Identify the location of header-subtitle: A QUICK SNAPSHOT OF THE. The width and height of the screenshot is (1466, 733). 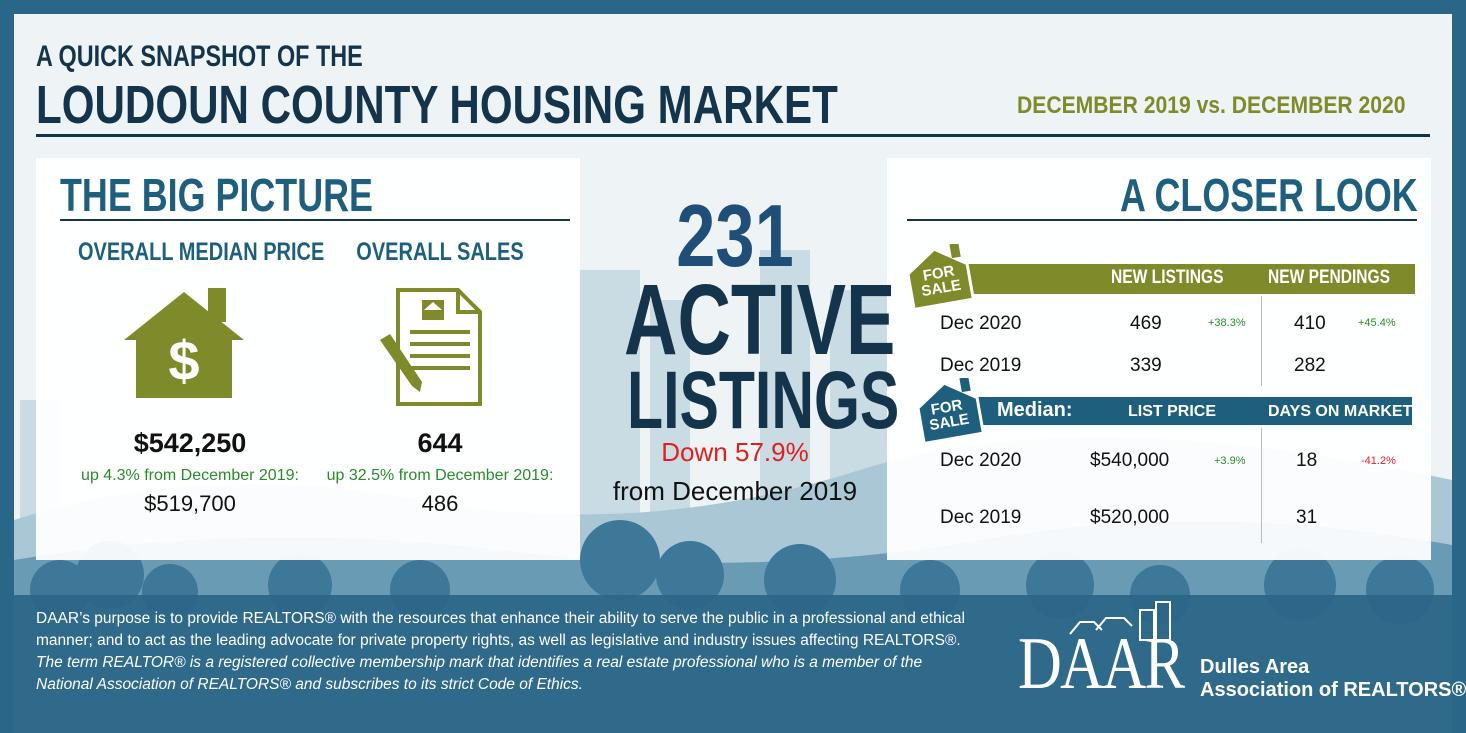
(199, 56).